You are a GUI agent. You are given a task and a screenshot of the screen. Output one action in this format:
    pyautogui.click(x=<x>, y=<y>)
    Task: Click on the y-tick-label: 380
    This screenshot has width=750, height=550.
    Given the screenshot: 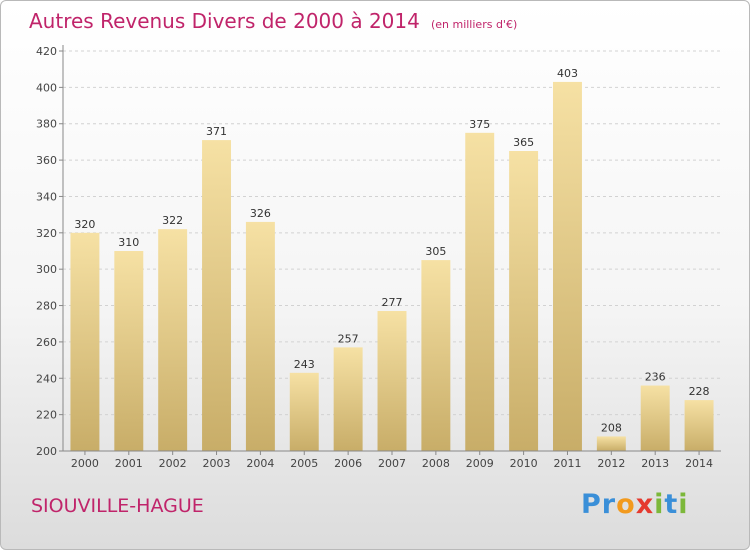 What is the action you would take?
    pyautogui.click(x=46, y=124)
    